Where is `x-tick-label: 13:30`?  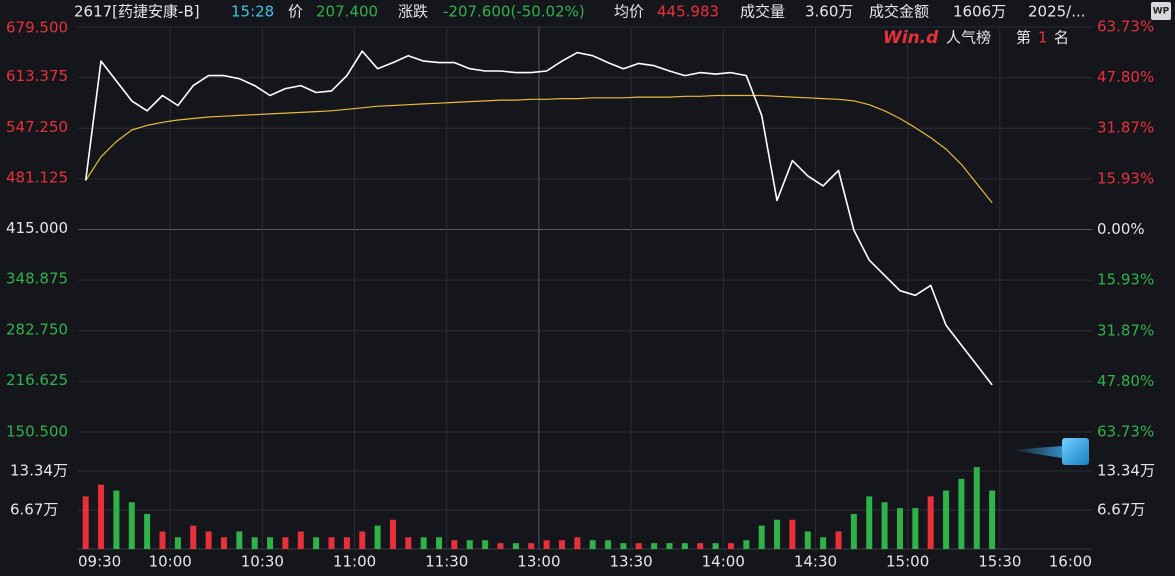 x-tick-label: 13:30 is located at coordinates (630, 562).